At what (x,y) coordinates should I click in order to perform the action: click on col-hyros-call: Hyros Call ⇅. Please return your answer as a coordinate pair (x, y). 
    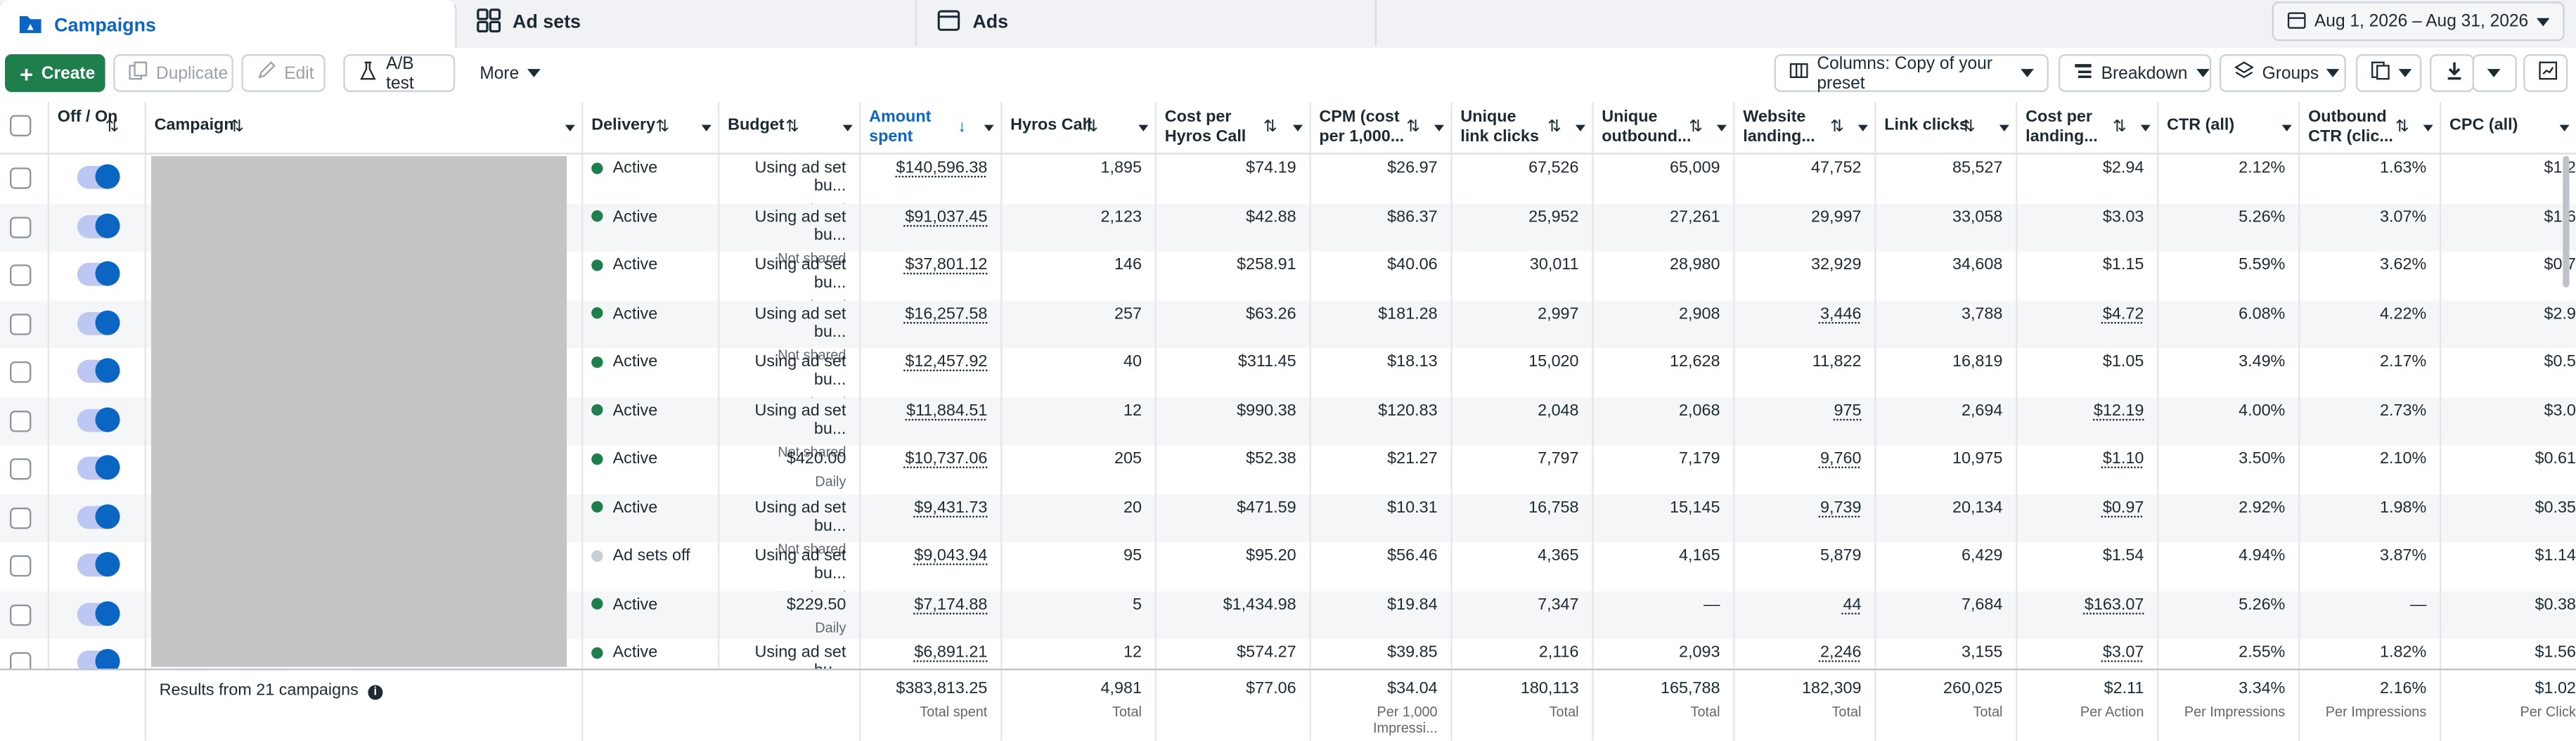
    Looking at the image, I should click on (1079, 127).